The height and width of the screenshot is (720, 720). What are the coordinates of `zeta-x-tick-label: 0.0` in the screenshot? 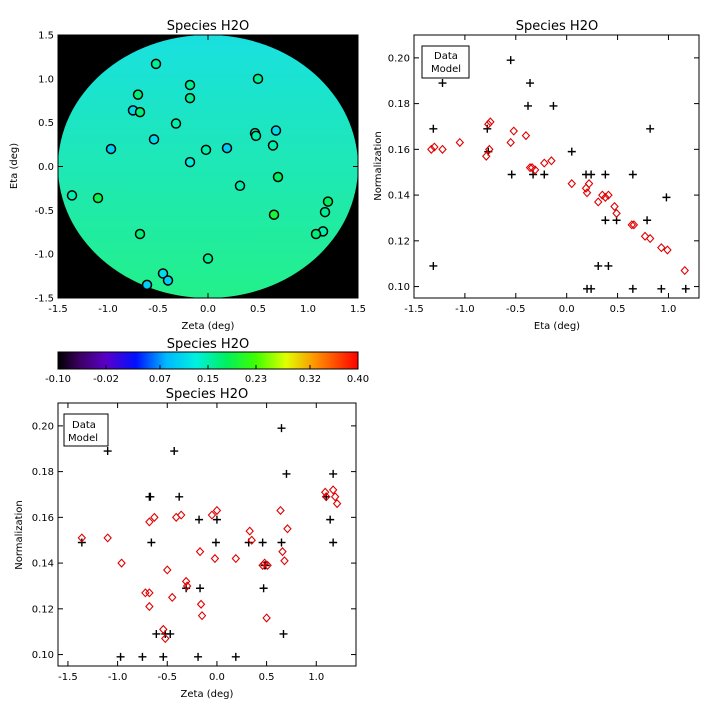 It's located at (217, 677).